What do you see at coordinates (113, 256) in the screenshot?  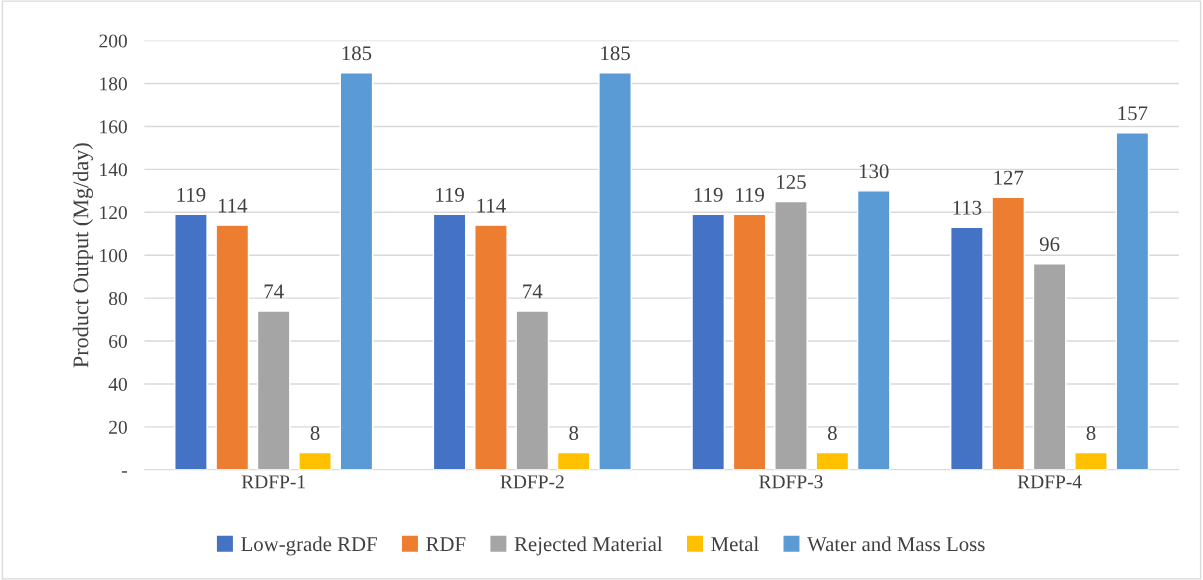 I see `y-tick-label: 100` at bounding box center [113, 256].